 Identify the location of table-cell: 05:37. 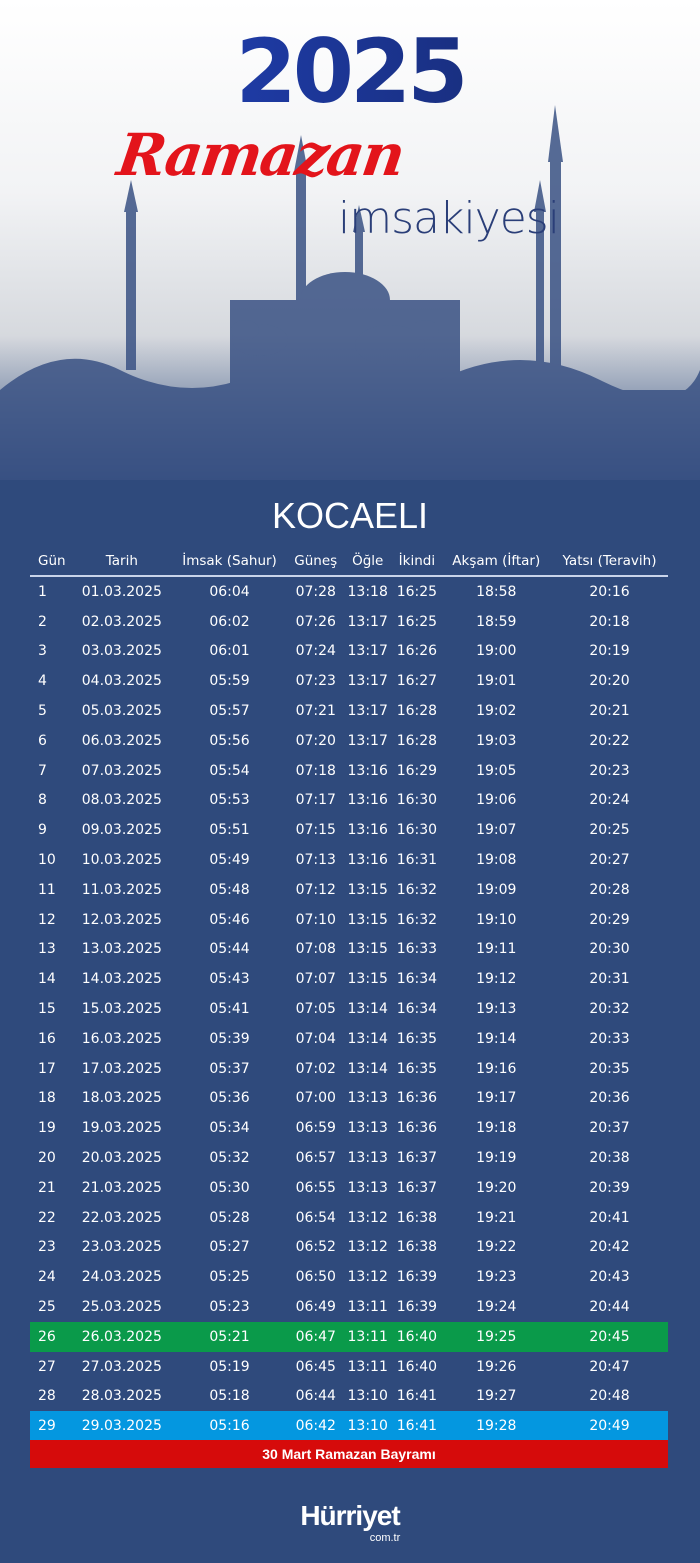
(229, 1068).